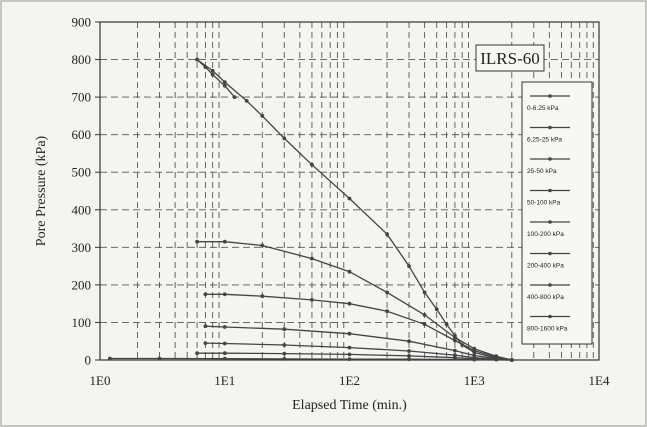 This screenshot has height=427, width=647. I want to click on legend-box, so click(557, 213).